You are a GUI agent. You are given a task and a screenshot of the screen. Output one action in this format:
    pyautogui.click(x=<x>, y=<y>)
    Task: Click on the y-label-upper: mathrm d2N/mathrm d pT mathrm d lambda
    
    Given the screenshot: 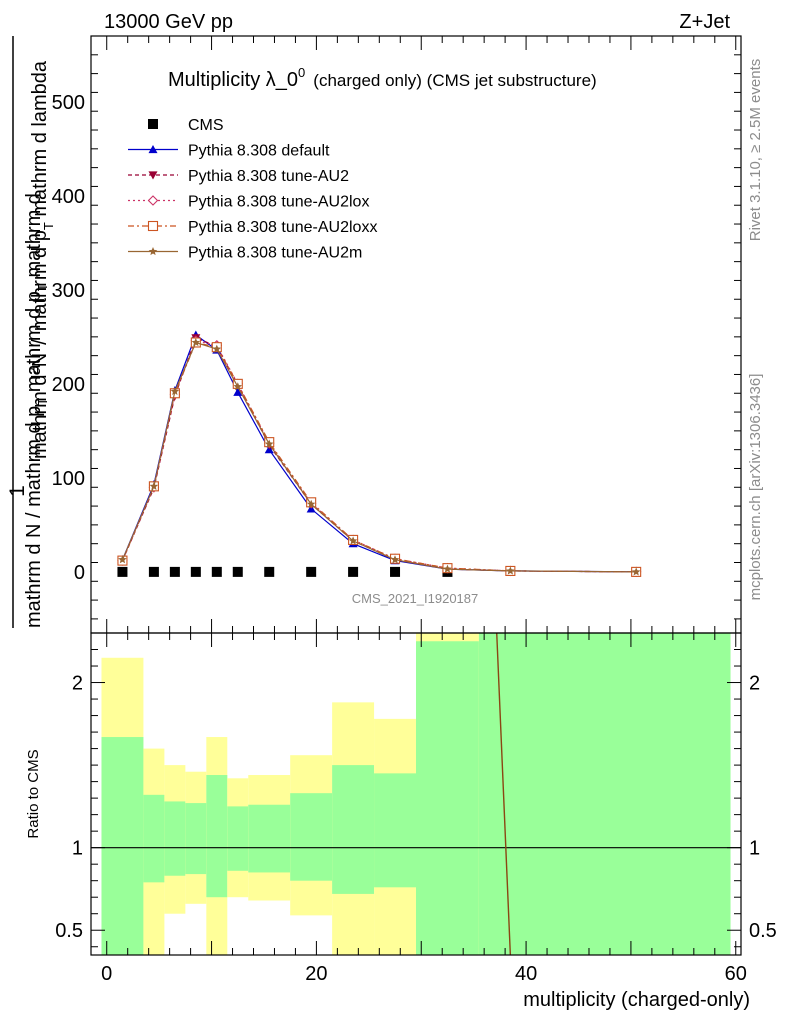 What is the action you would take?
    pyautogui.click(x=41, y=259)
    